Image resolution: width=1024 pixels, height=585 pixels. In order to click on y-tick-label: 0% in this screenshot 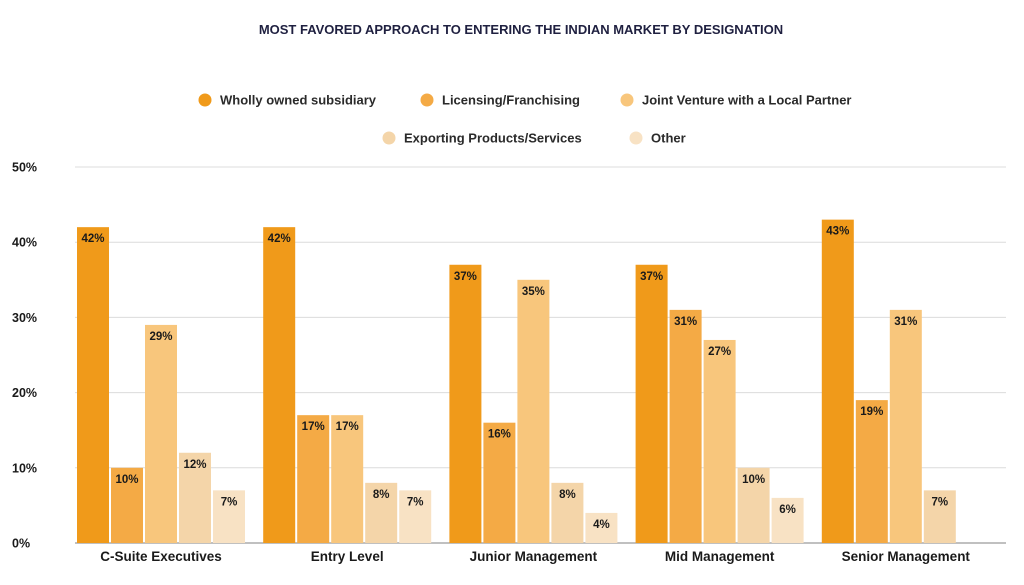, I will do `click(21, 544)`.